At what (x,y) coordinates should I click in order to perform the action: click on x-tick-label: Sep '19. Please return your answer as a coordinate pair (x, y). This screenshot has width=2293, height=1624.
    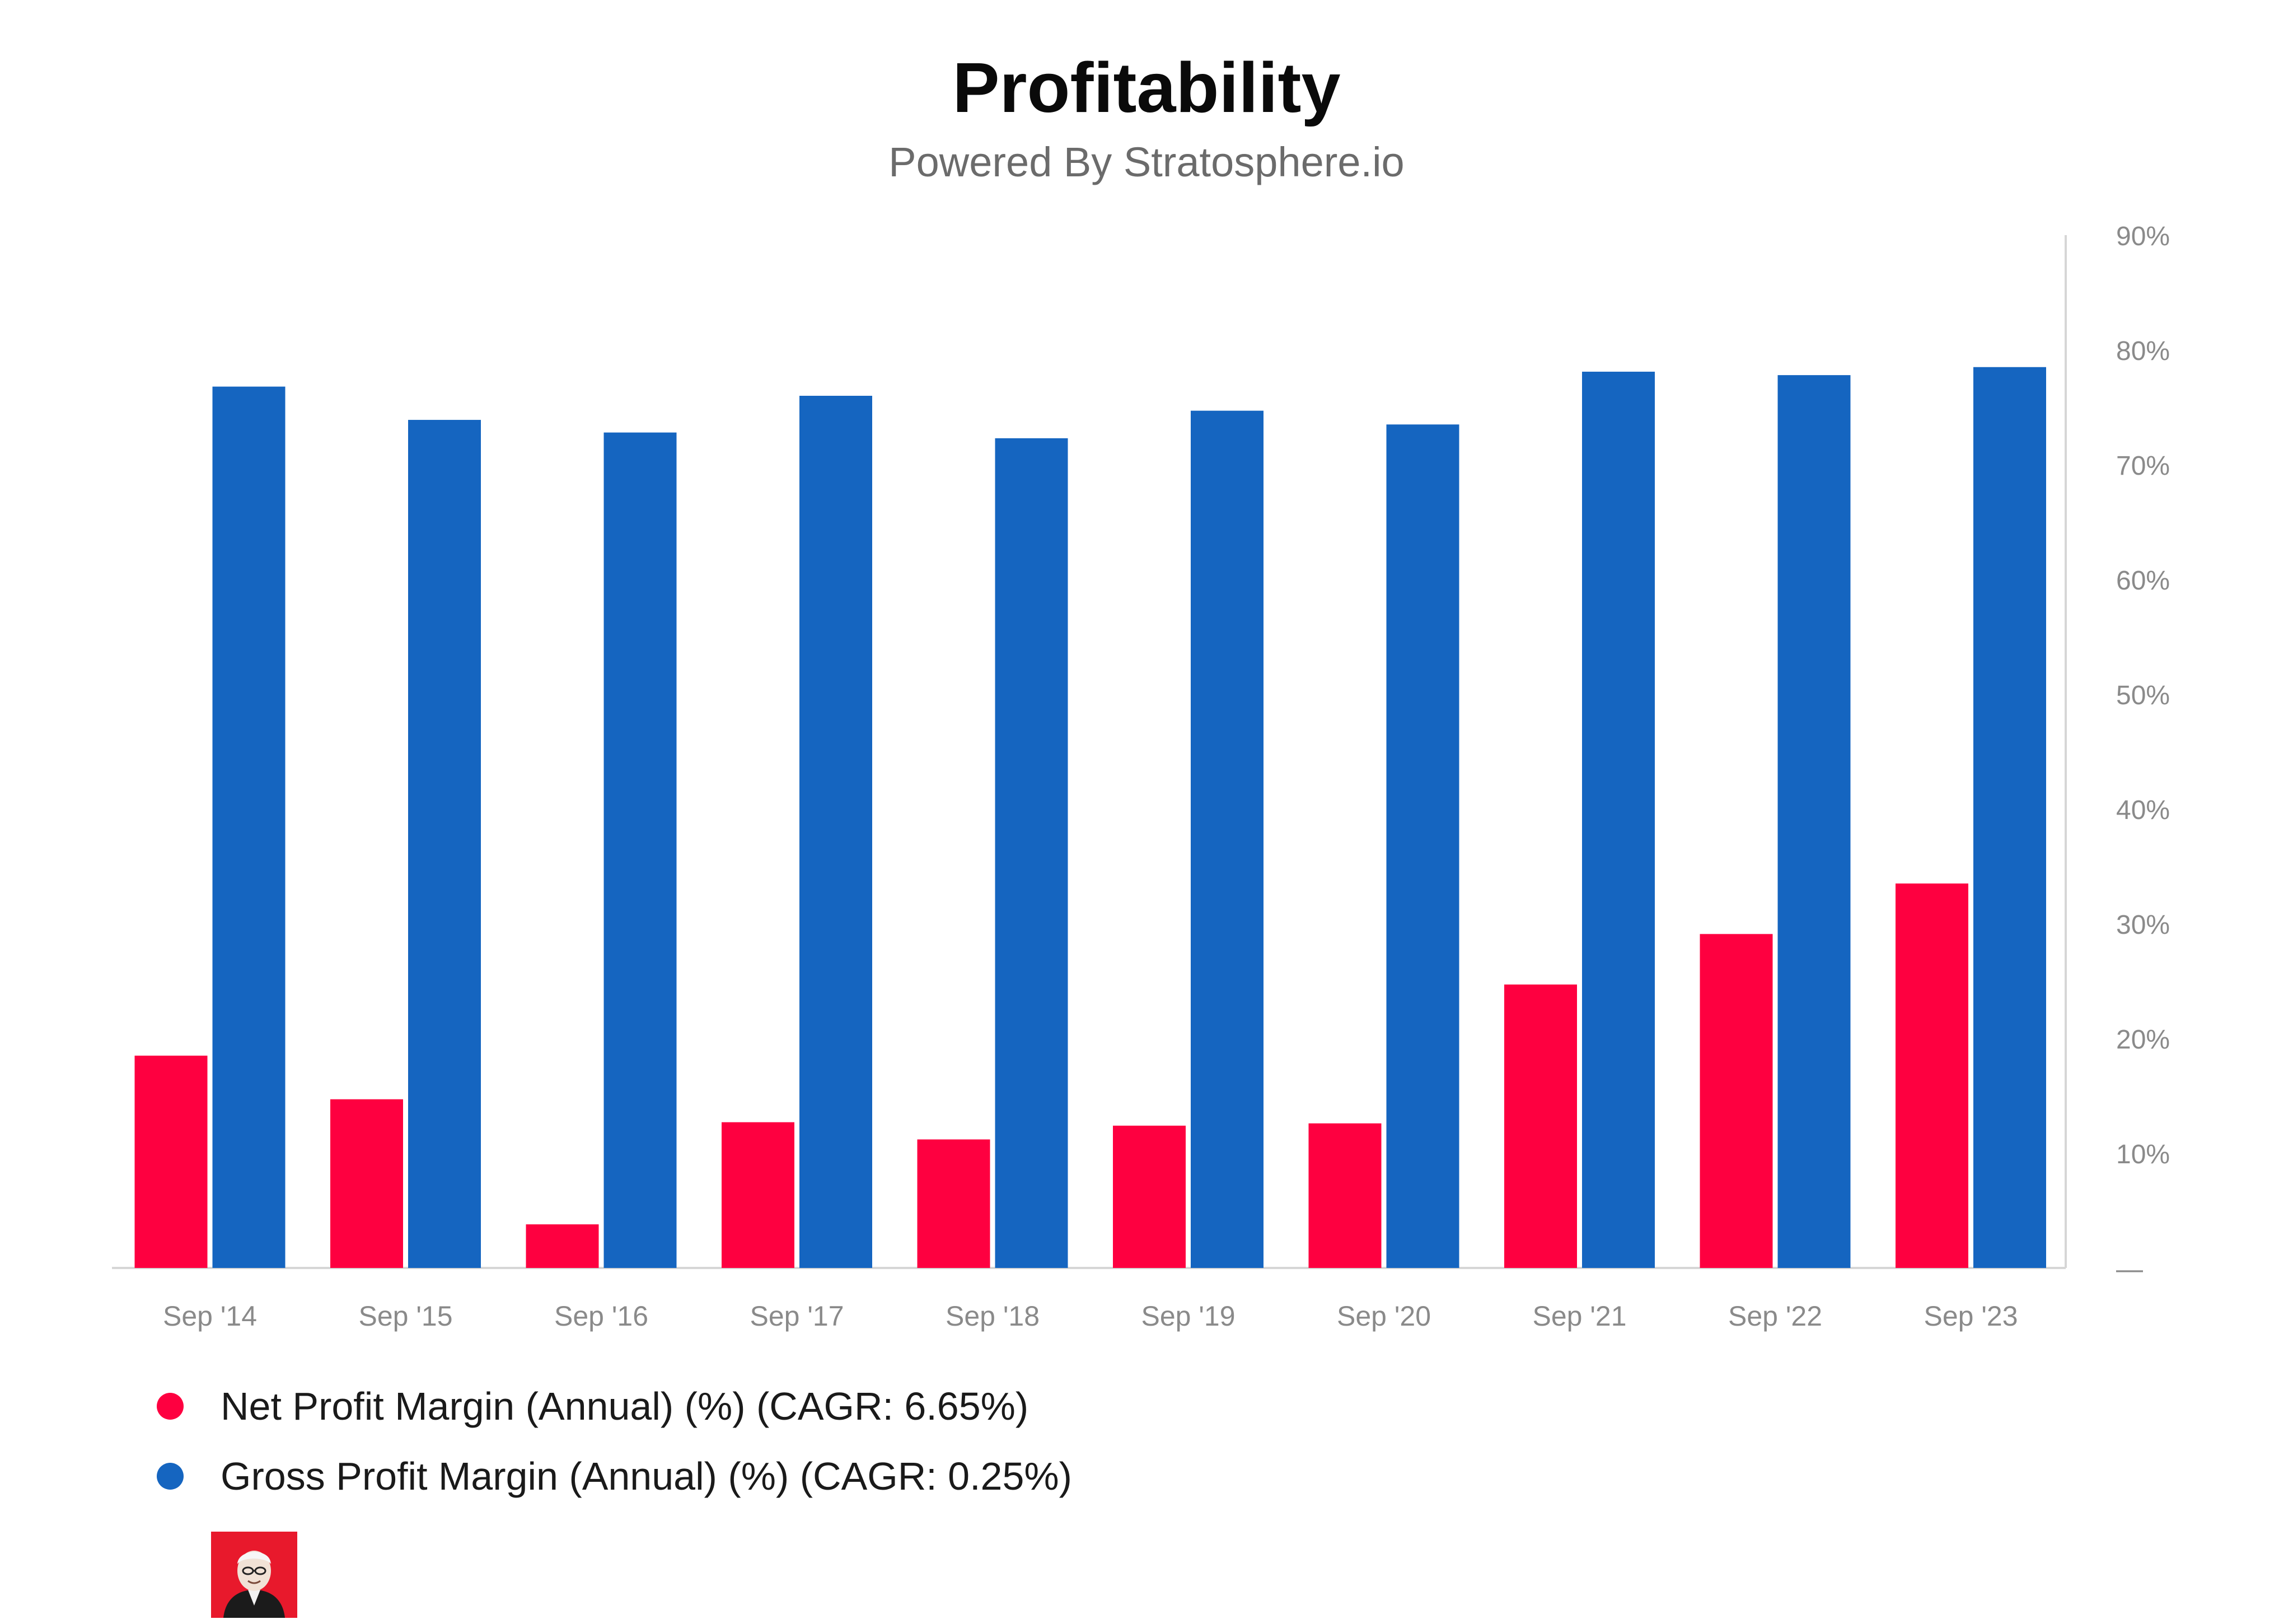
    Looking at the image, I should click on (1188, 1316).